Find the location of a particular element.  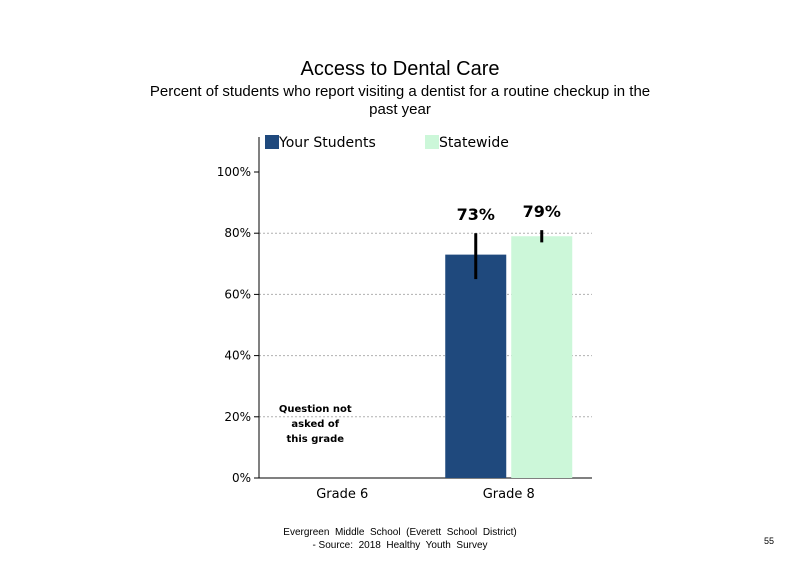

annotation-text: this grade is located at coordinates (315, 439).